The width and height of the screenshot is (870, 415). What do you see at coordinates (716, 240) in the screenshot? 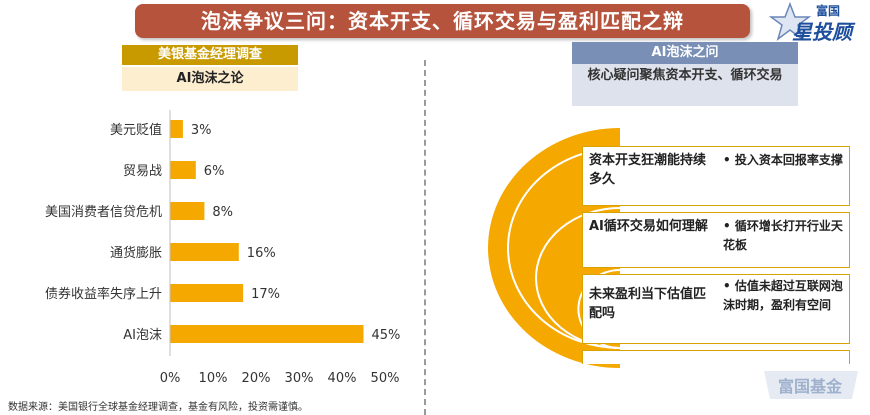
I see `question-row-2: AI循环交易如何理解 • 循环增长打开行业天花板` at bounding box center [716, 240].